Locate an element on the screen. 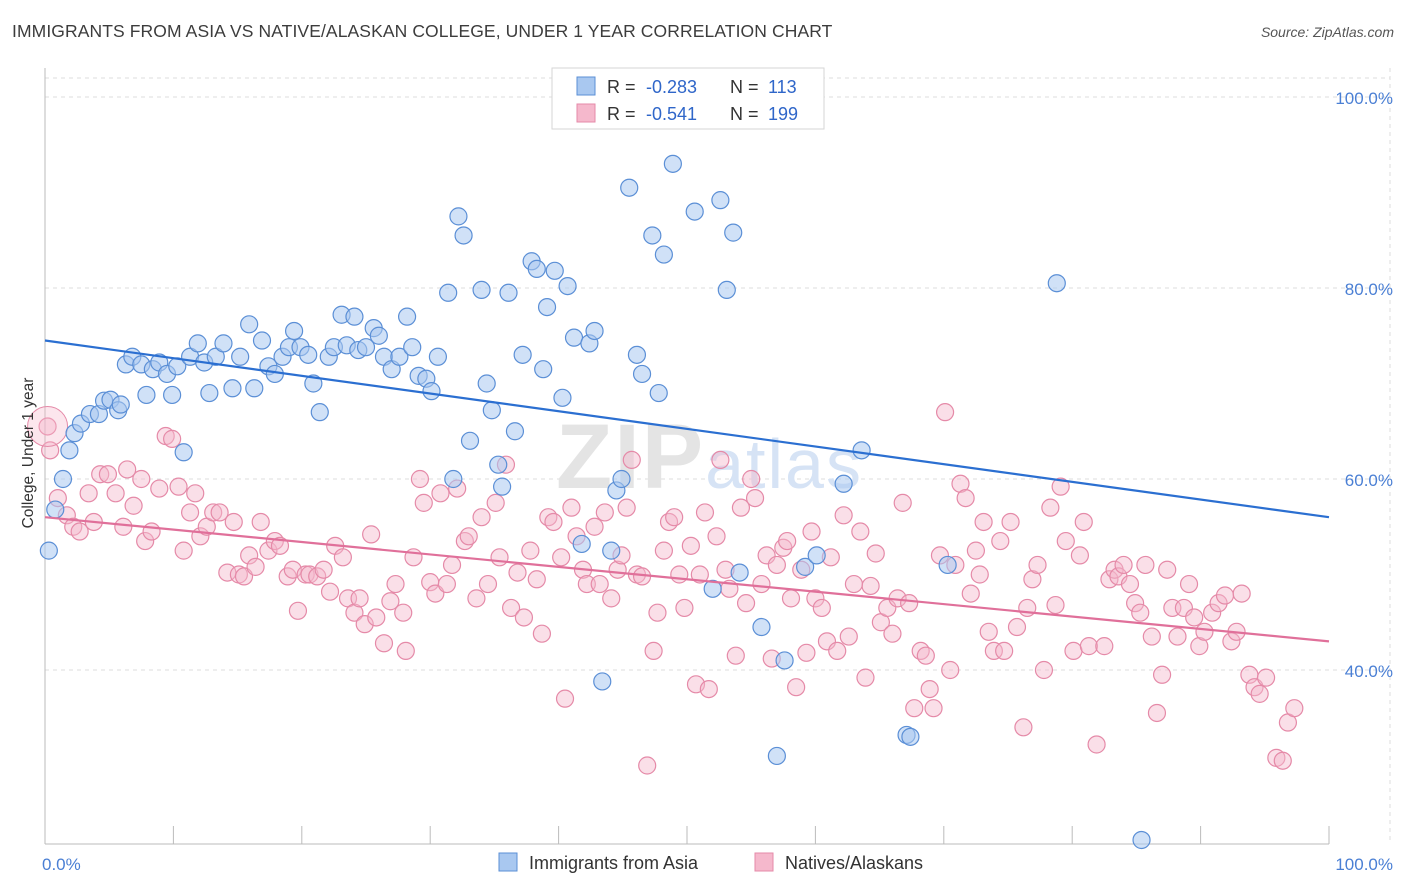 The image size is (1406, 892). legend-n-value: 113 is located at coordinates (782, 87).